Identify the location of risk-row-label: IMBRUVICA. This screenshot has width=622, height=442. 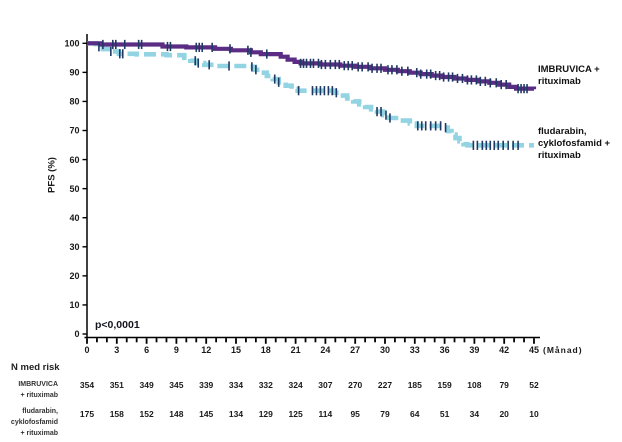
(38, 384).